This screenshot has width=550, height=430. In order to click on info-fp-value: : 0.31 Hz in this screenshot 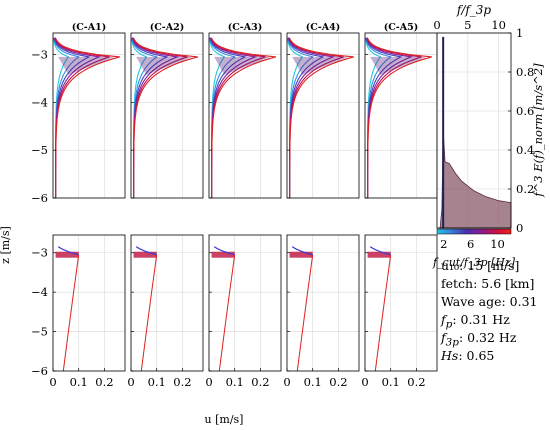, I will do `click(481, 319)`.